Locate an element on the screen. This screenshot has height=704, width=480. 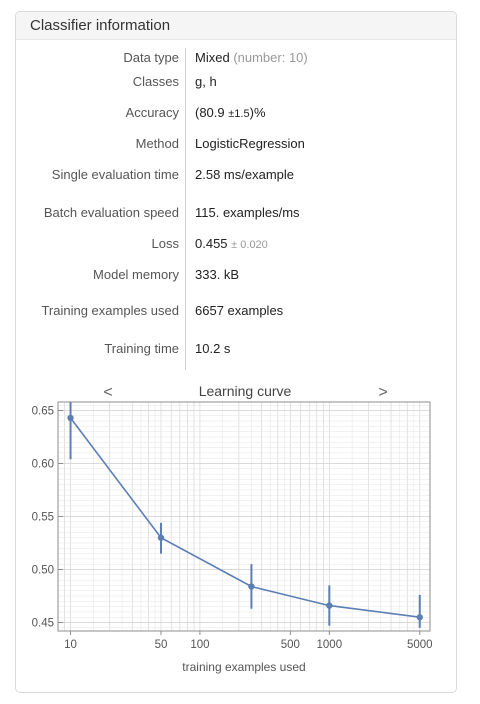
y-tick-label: 0.60 is located at coordinates (43, 464).